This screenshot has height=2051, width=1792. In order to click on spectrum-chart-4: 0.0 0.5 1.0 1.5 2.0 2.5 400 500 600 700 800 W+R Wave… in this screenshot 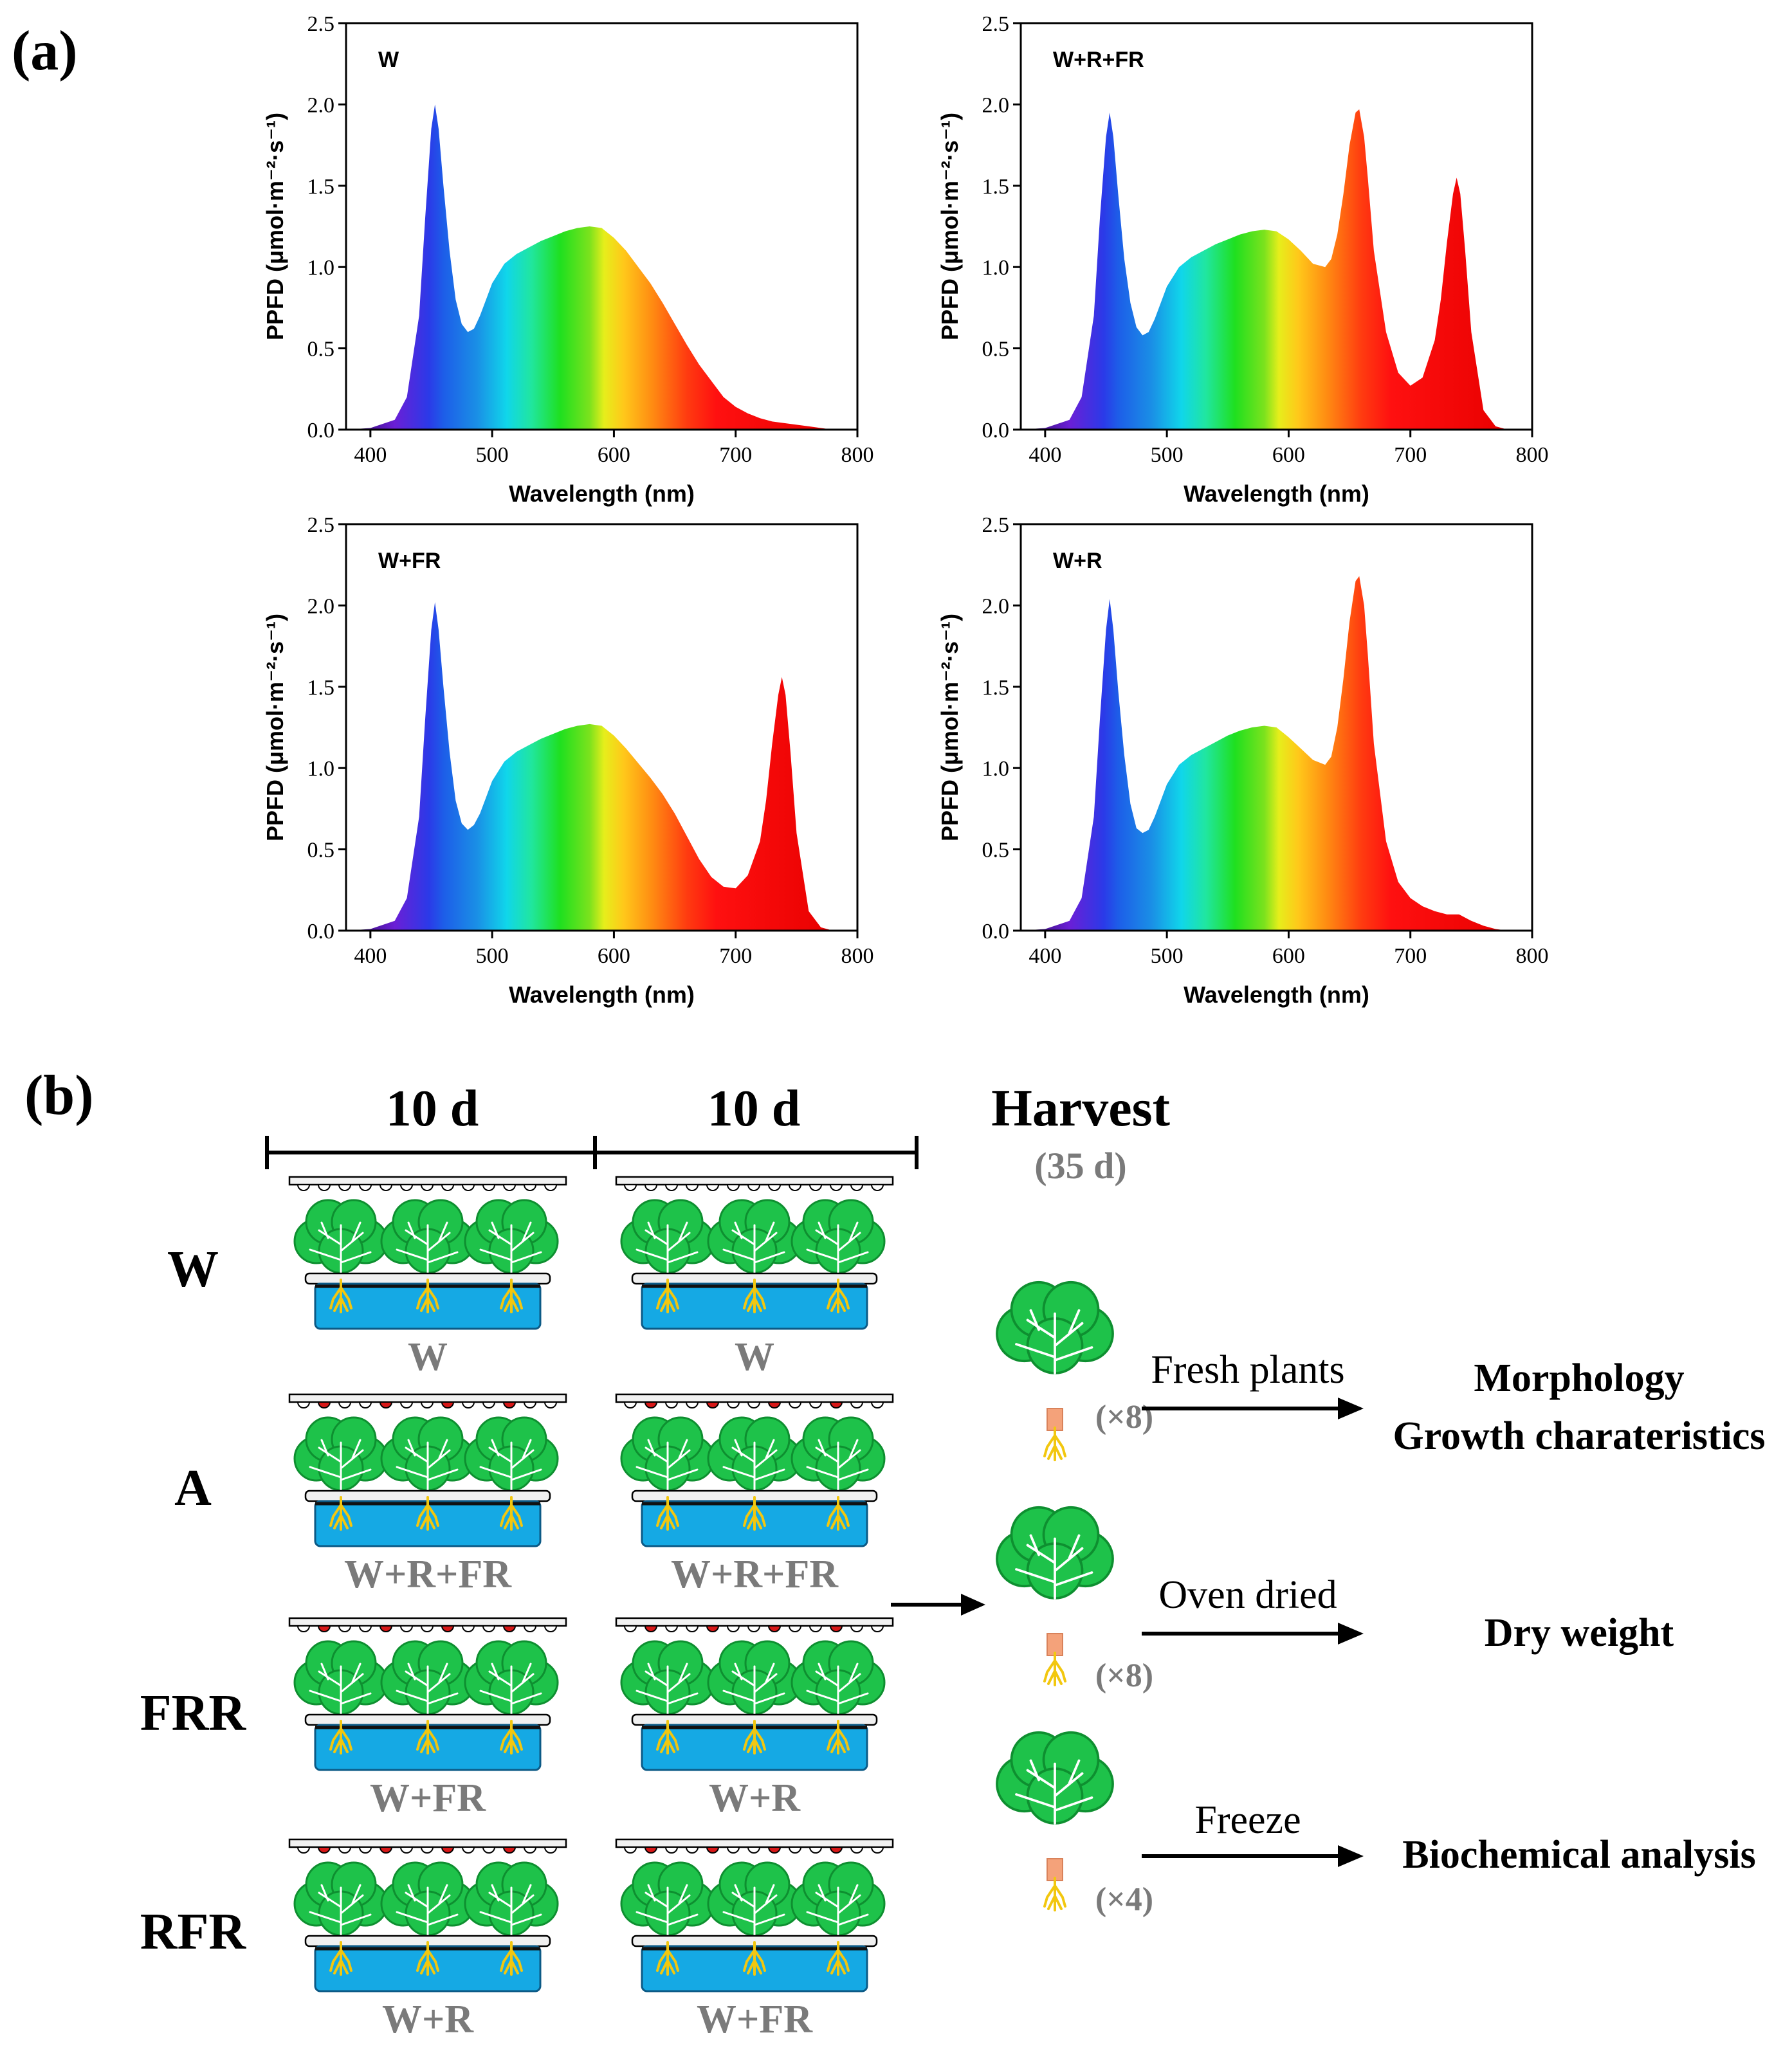, I will do `click(1243, 760)`.